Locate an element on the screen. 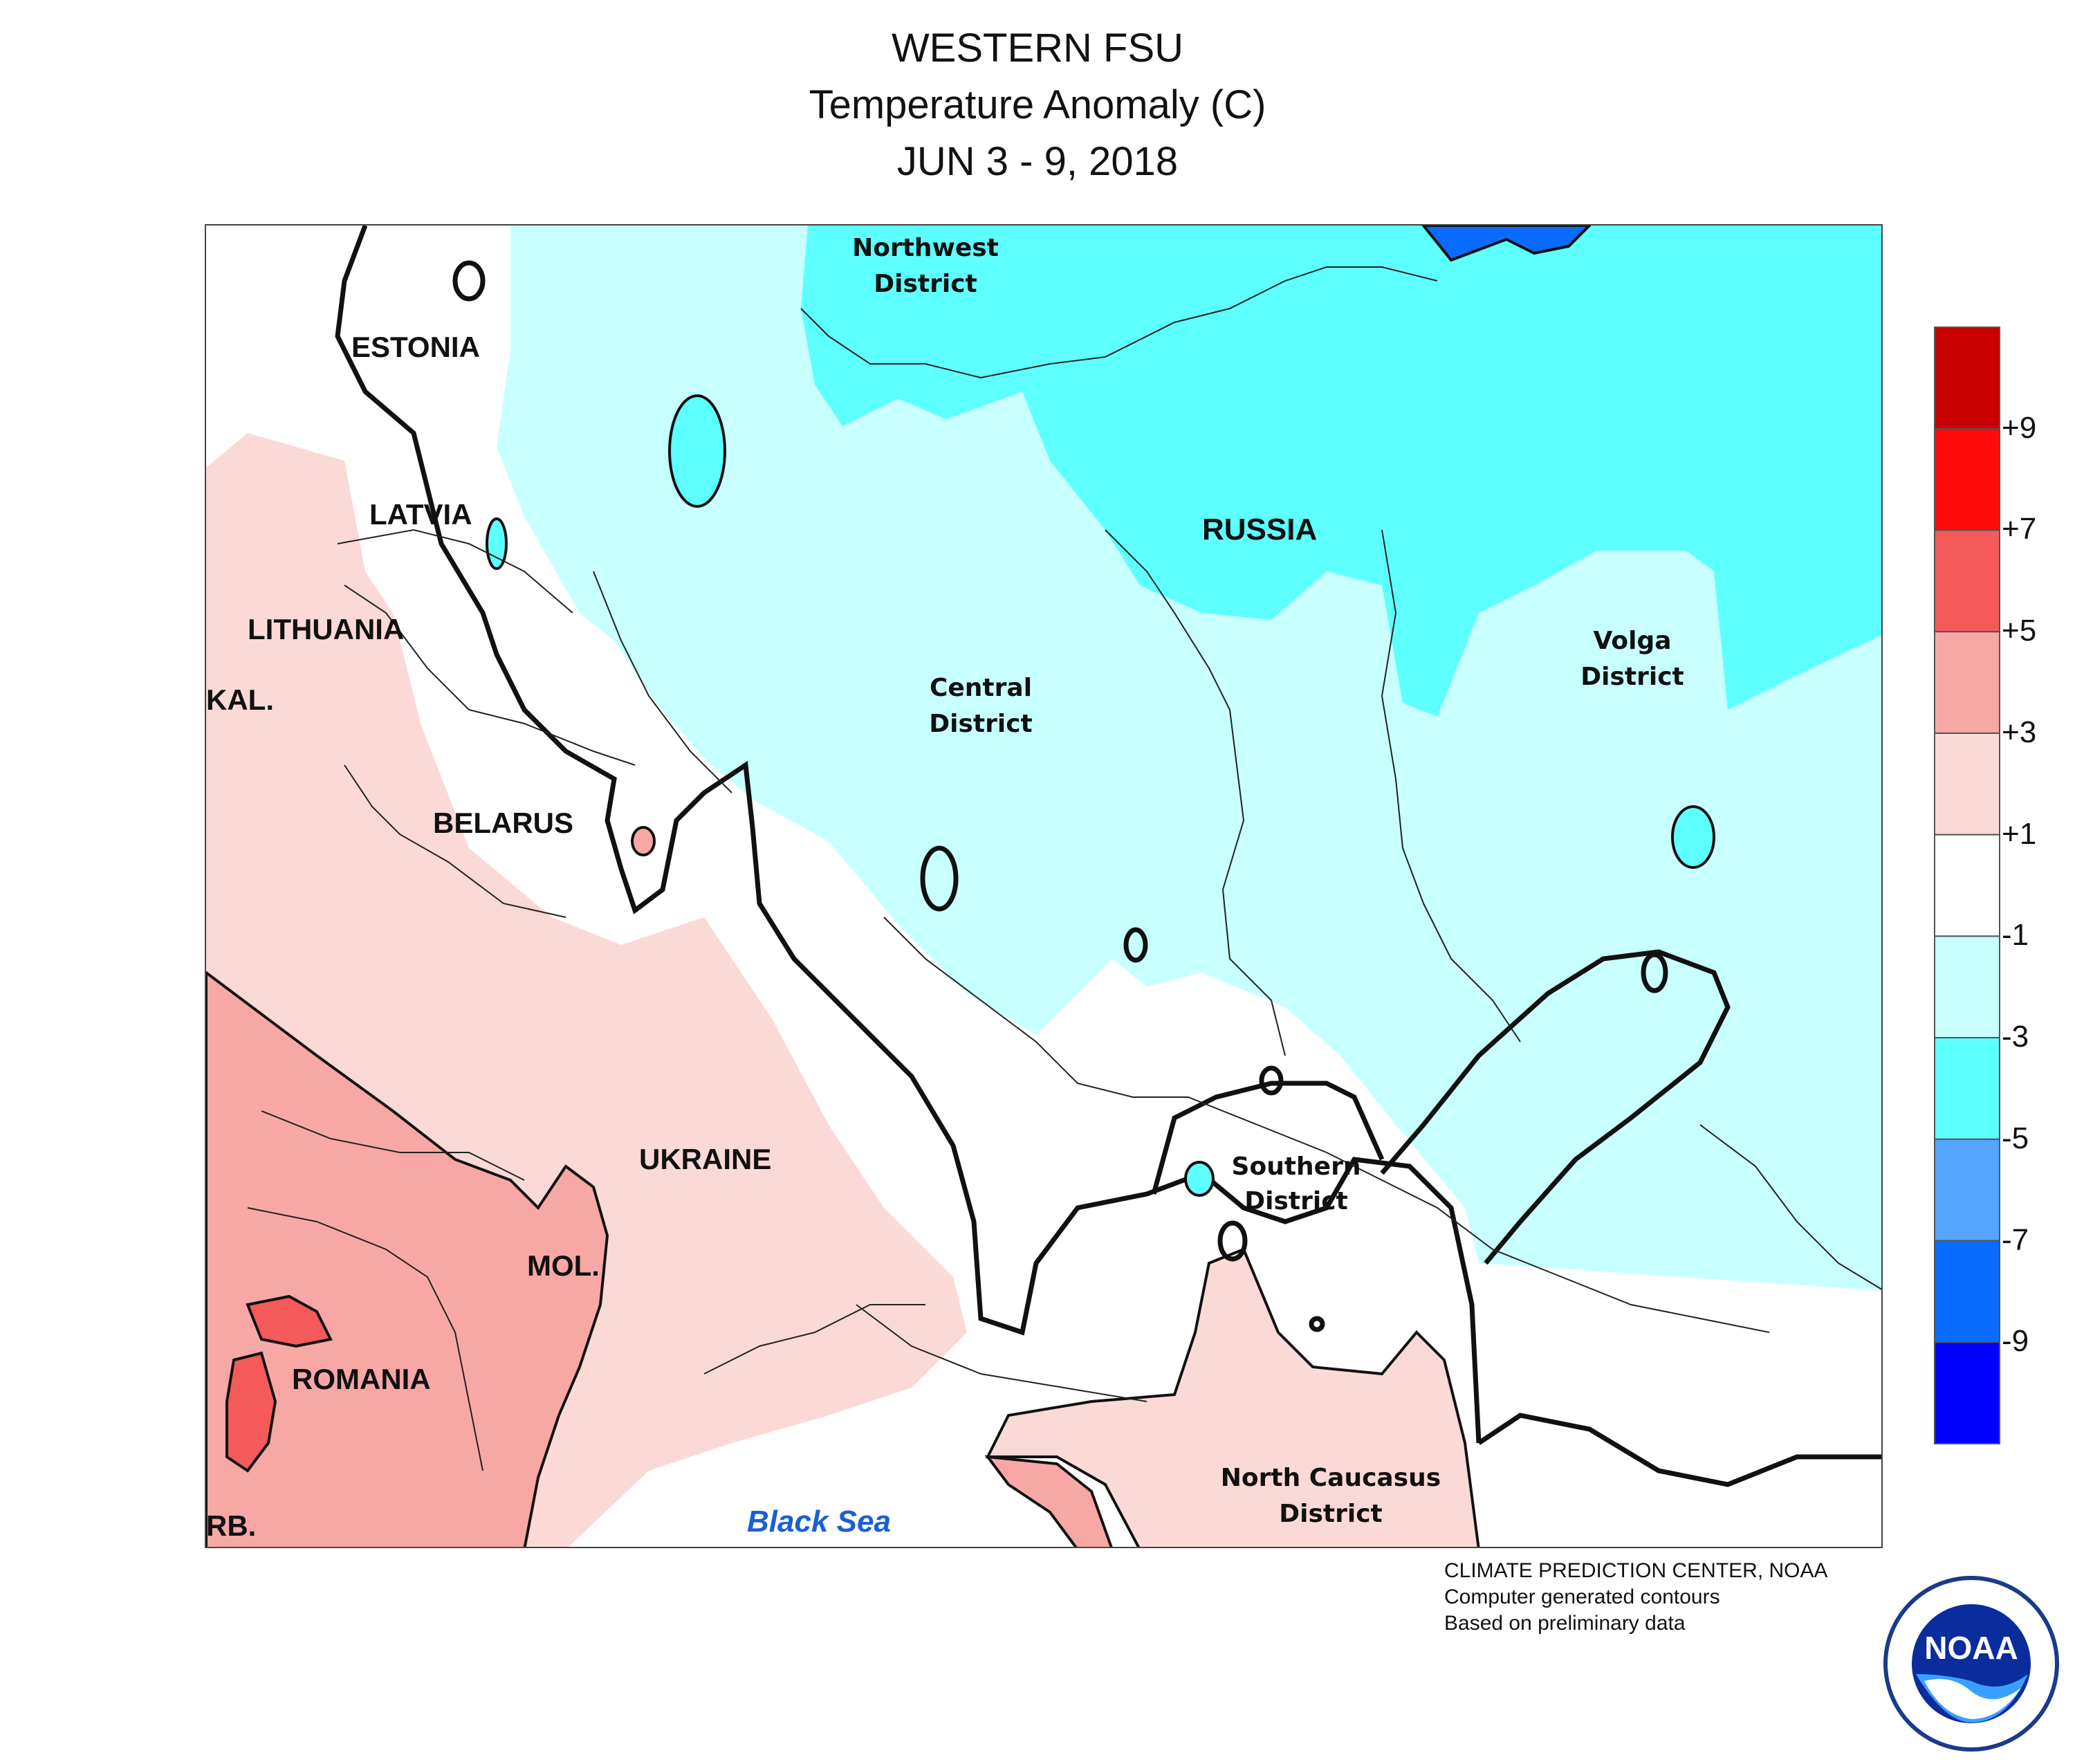 This screenshot has height=1764, width=2075. legend-tick-label: -3 is located at coordinates (2015, 1037).